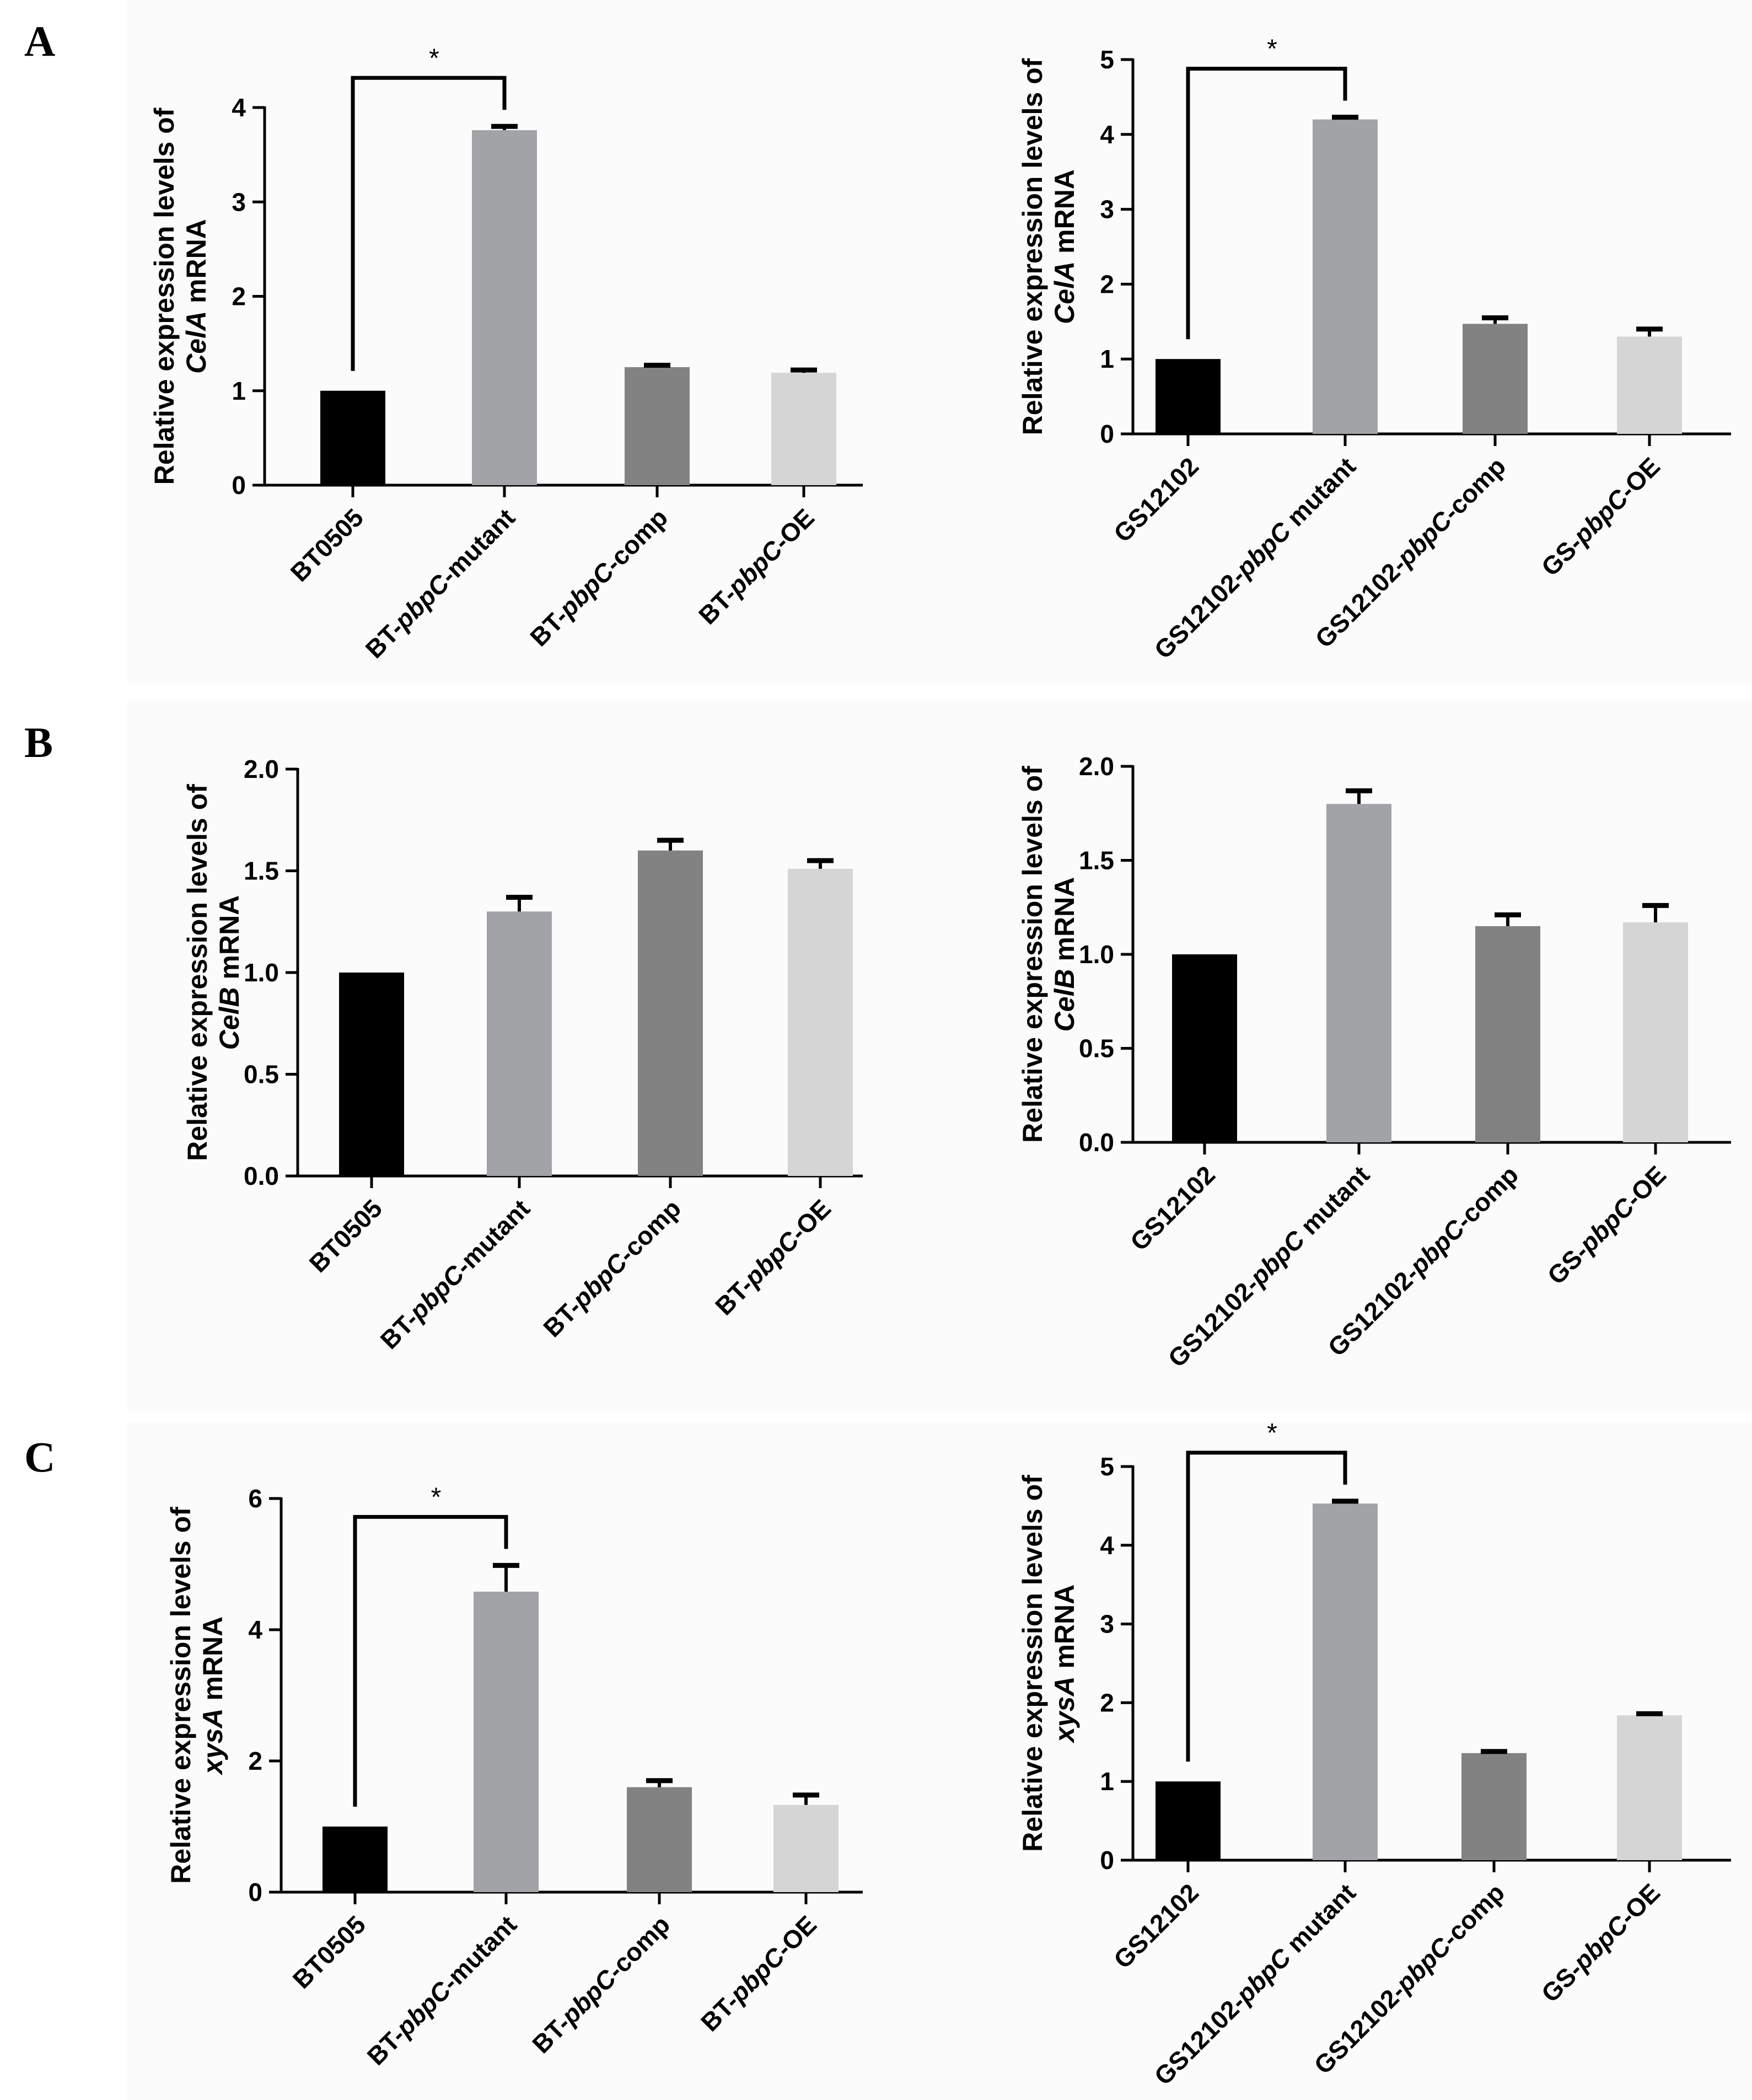  Describe the element at coordinates (1266, 1606) in the screenshot. I see `chart-c-right-significance-bracket` at that location.